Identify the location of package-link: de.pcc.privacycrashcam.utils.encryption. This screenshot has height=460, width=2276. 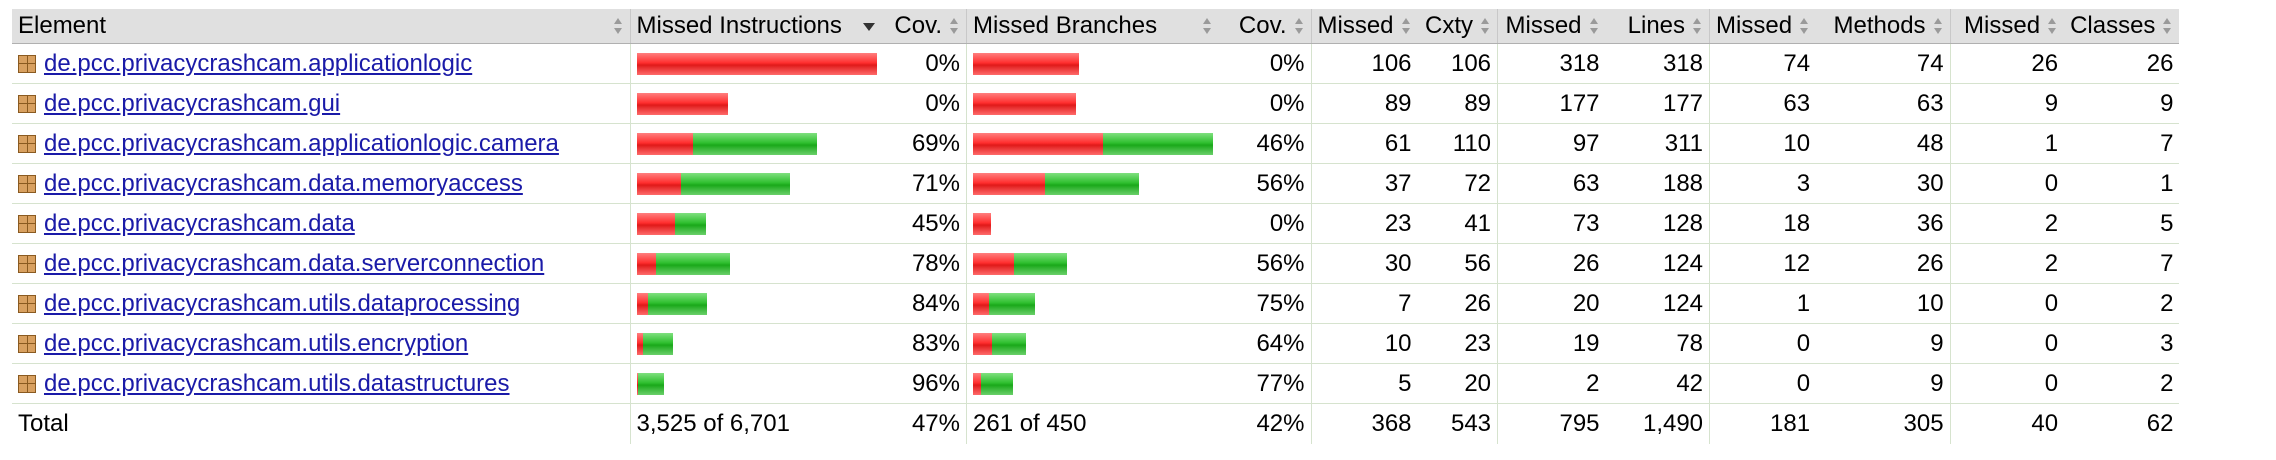
(256, 343).